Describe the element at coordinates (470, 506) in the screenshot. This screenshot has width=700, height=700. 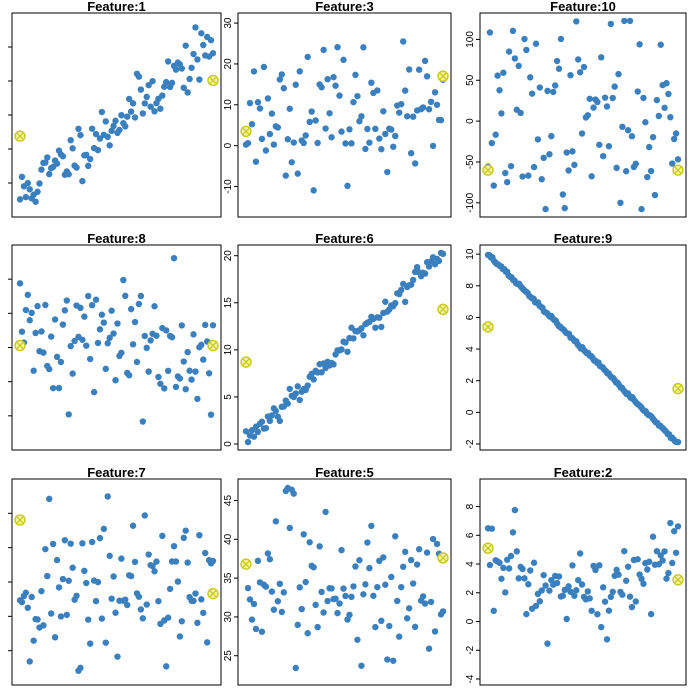
I see `y-tick-label: 8` at that location.